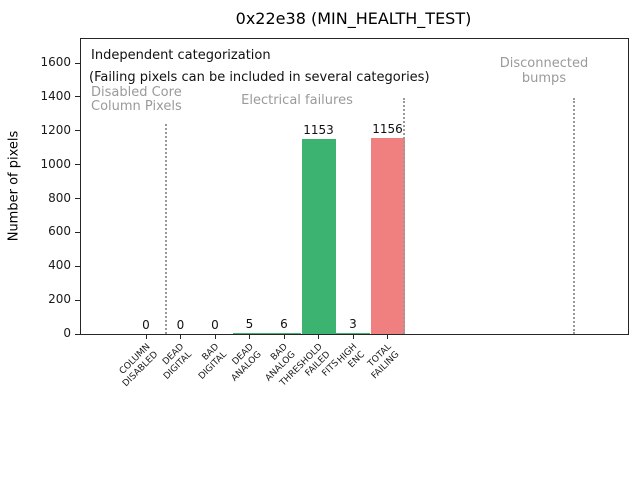 This screenshot has height=480, width=640. Describe the element at coordinates (55, 62) in the screenshot. I see `y-tick-label: 1600` at that location.